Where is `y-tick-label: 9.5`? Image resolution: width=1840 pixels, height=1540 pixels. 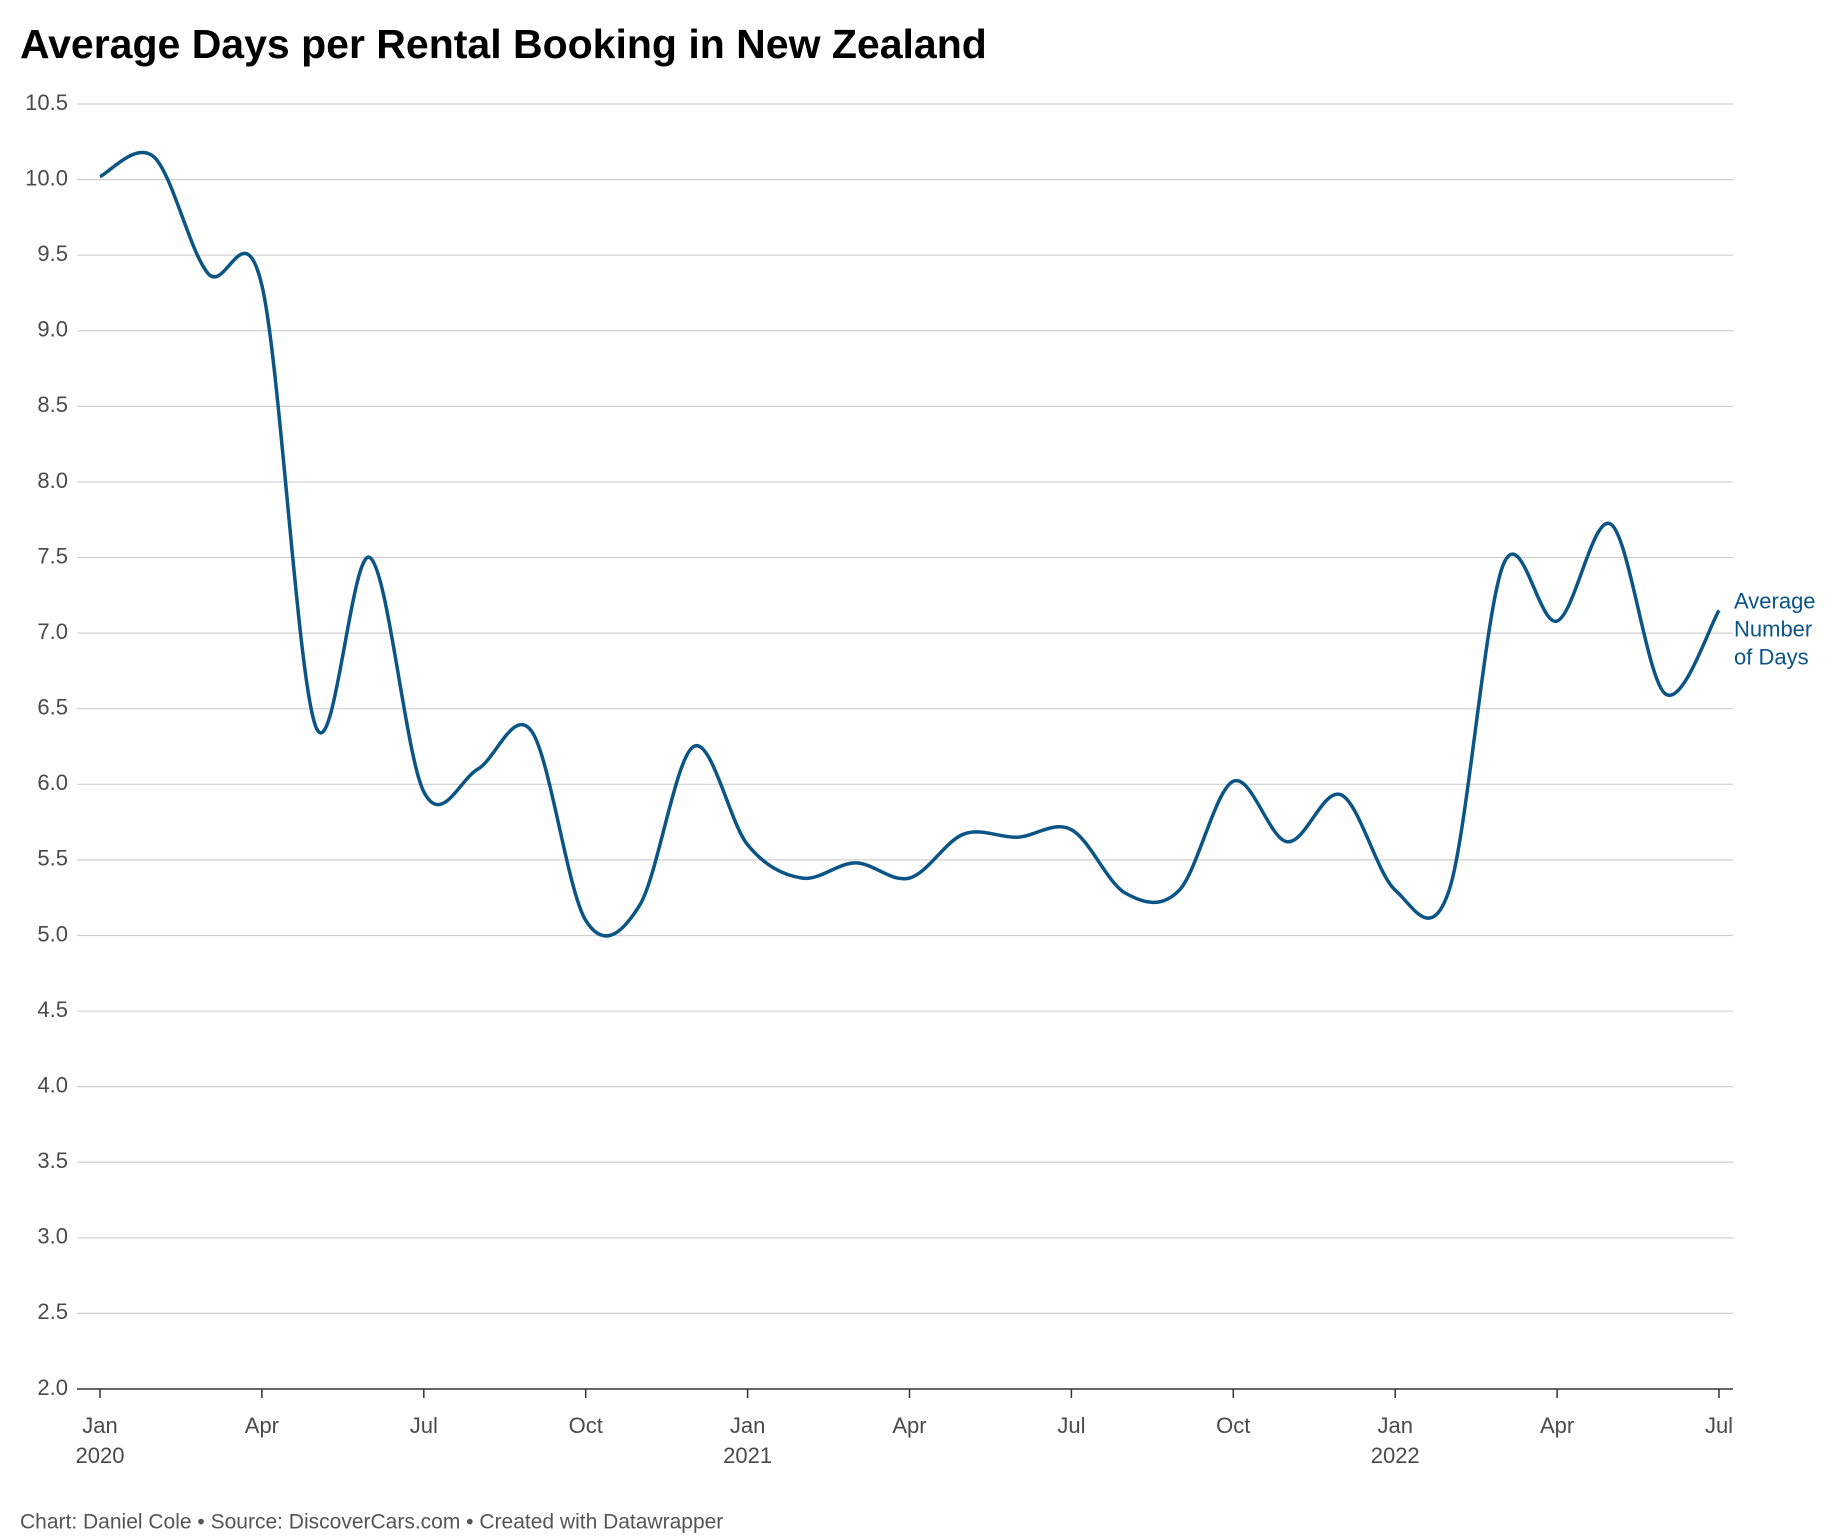 y-tick-label: 9.5 is located at coordinates (52, 253).